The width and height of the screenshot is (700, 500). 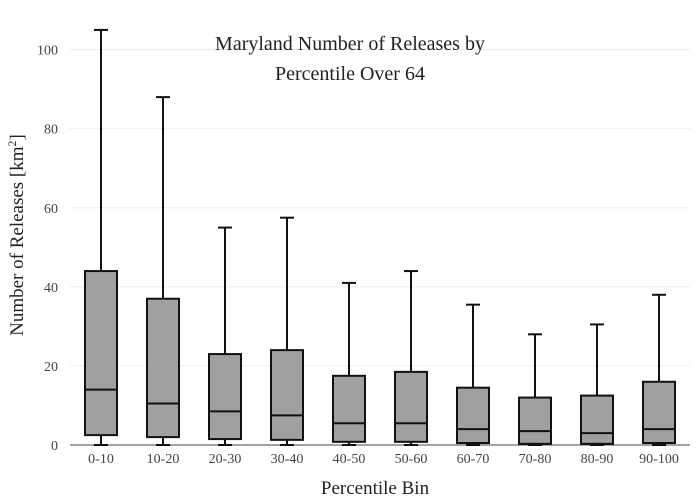 I want to click on y-tick-label: 60, so click(x=51, y=209).